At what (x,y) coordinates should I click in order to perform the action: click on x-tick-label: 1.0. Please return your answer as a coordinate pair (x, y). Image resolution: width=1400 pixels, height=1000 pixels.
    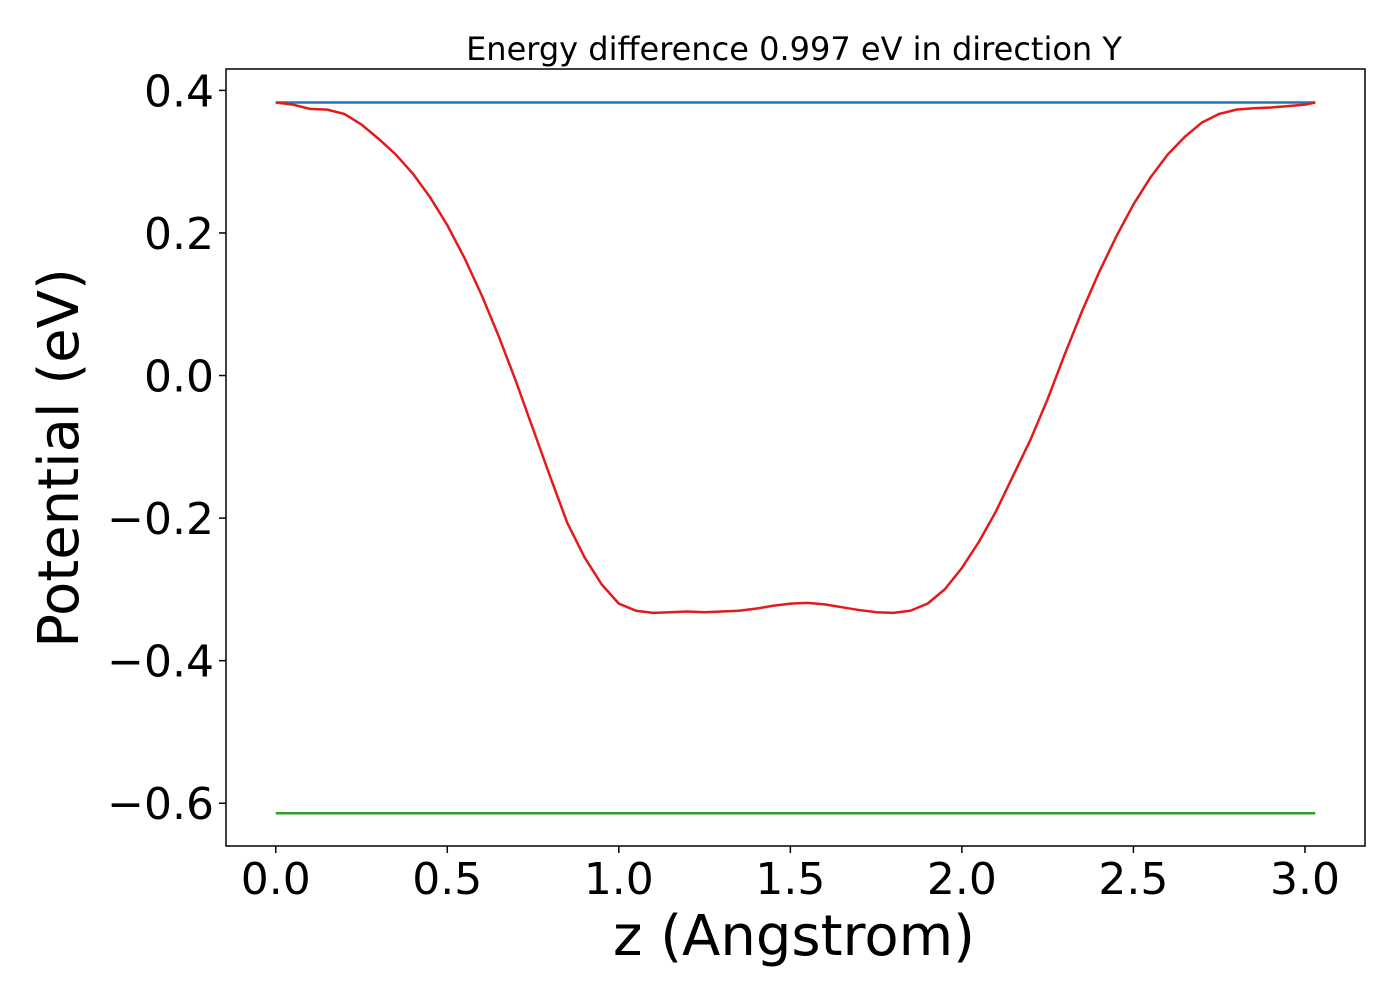
    Looking at the image, I should click on (619, 879).